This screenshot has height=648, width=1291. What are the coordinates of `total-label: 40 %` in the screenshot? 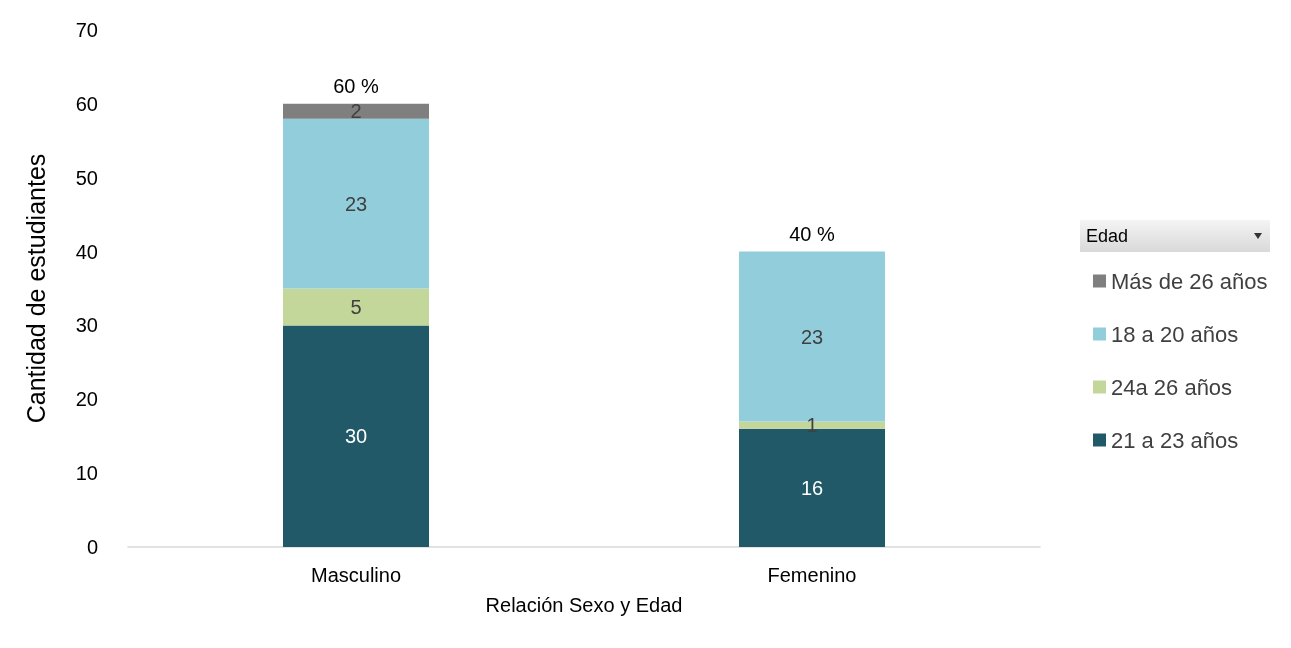 It's located at (812, 233).